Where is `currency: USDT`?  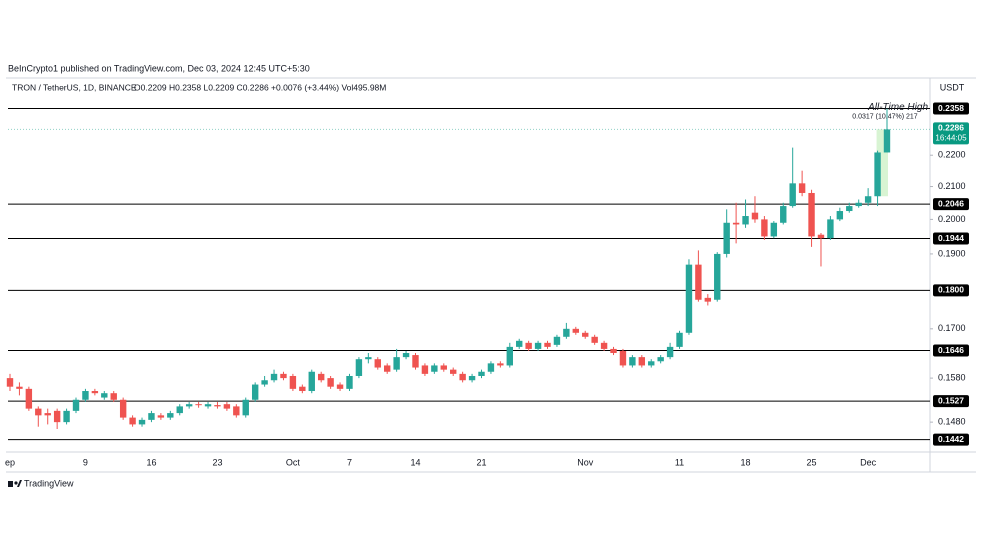 currency: USDT is located at coordinates (952, 87).